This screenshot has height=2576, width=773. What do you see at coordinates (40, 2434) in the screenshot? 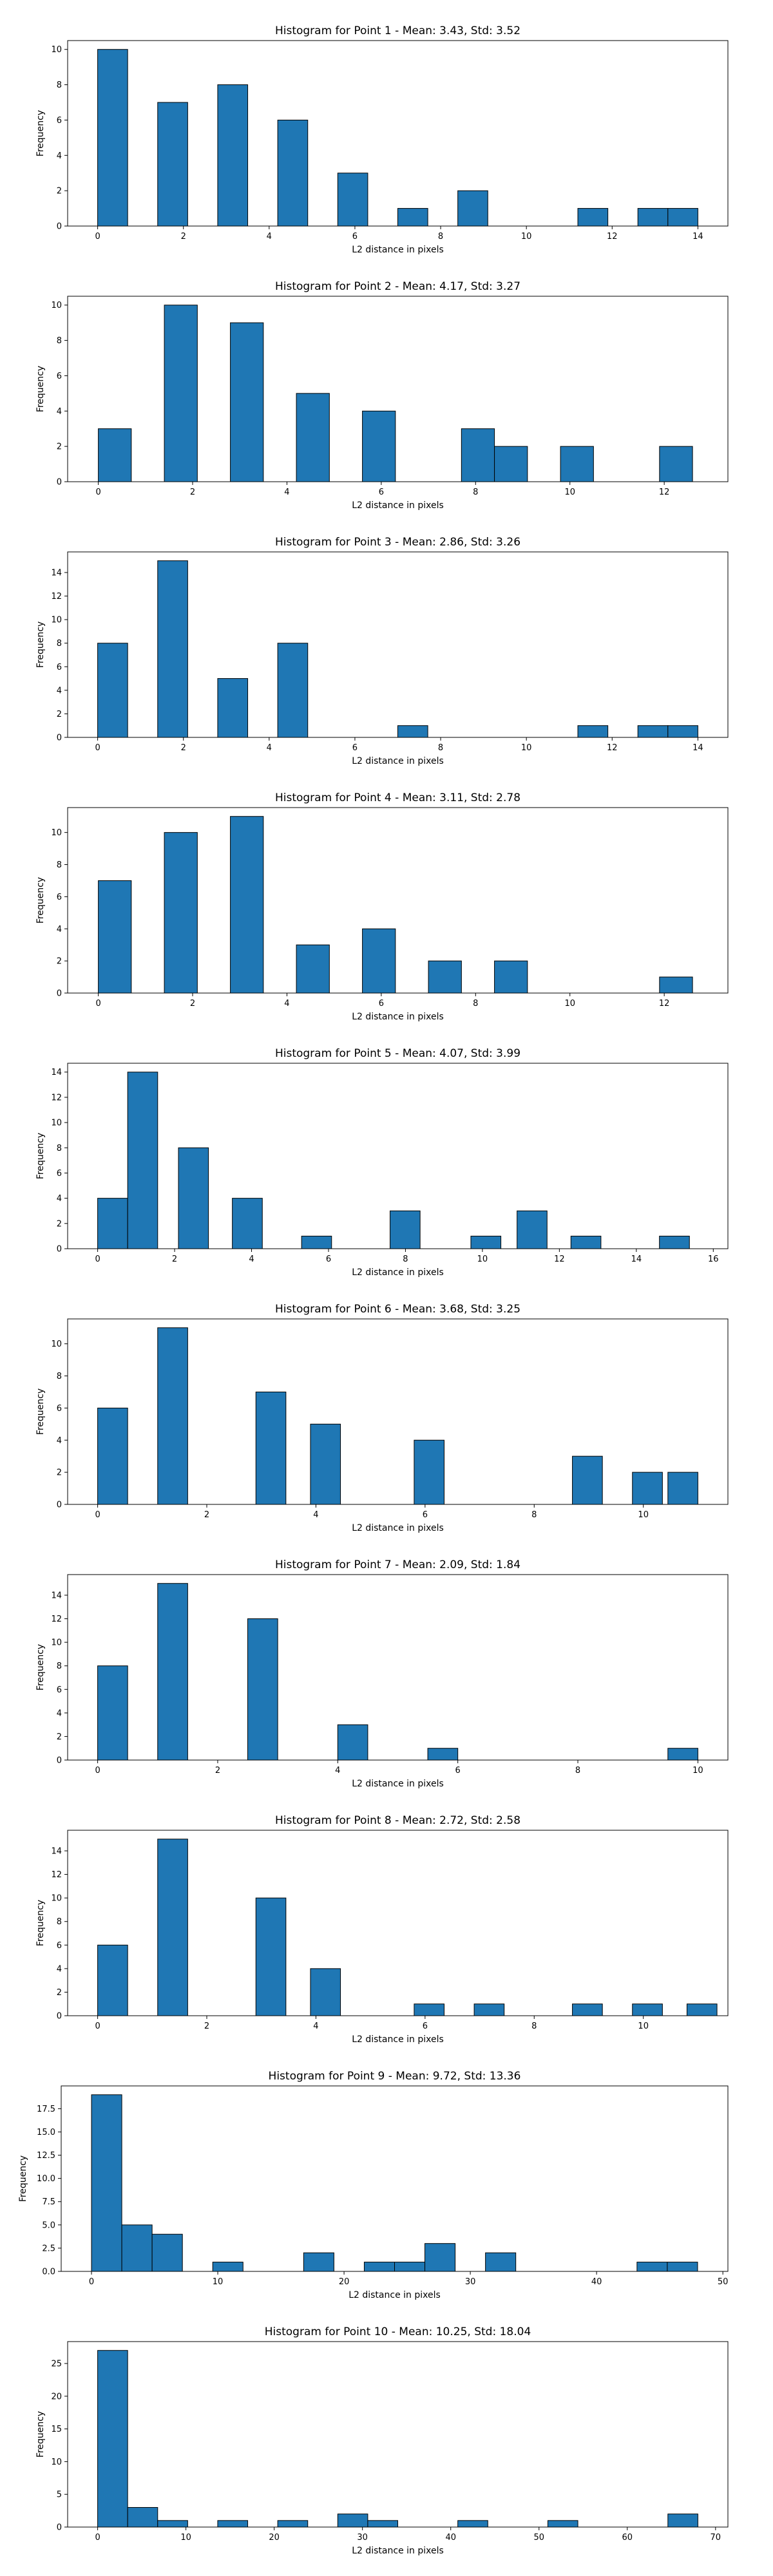
I see `y-axis-label: Frequency` at bounding box center [40, 2434].